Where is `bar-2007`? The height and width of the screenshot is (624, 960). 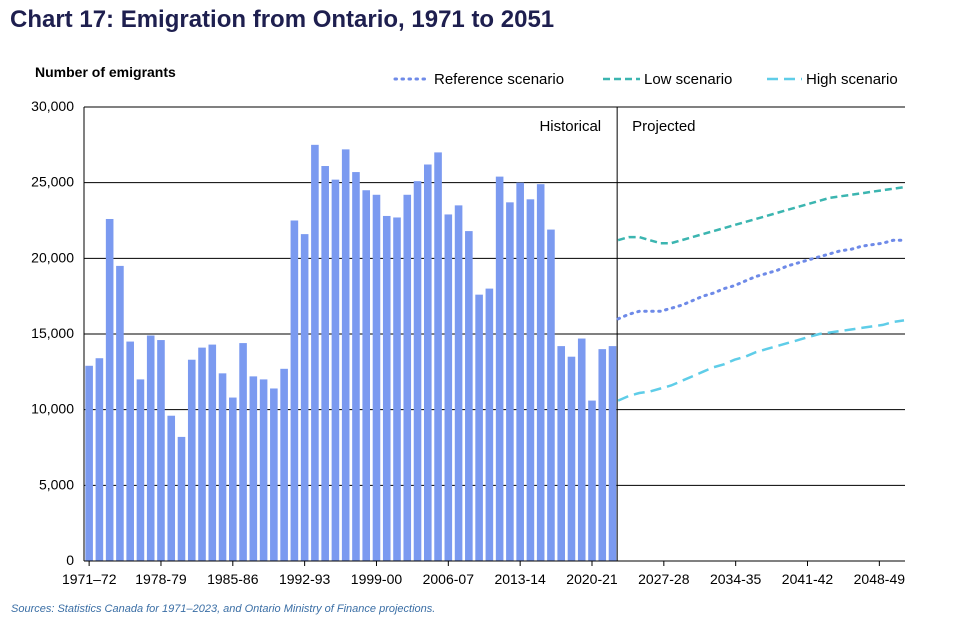 bar-2007 is located at coordinates (458, 383).